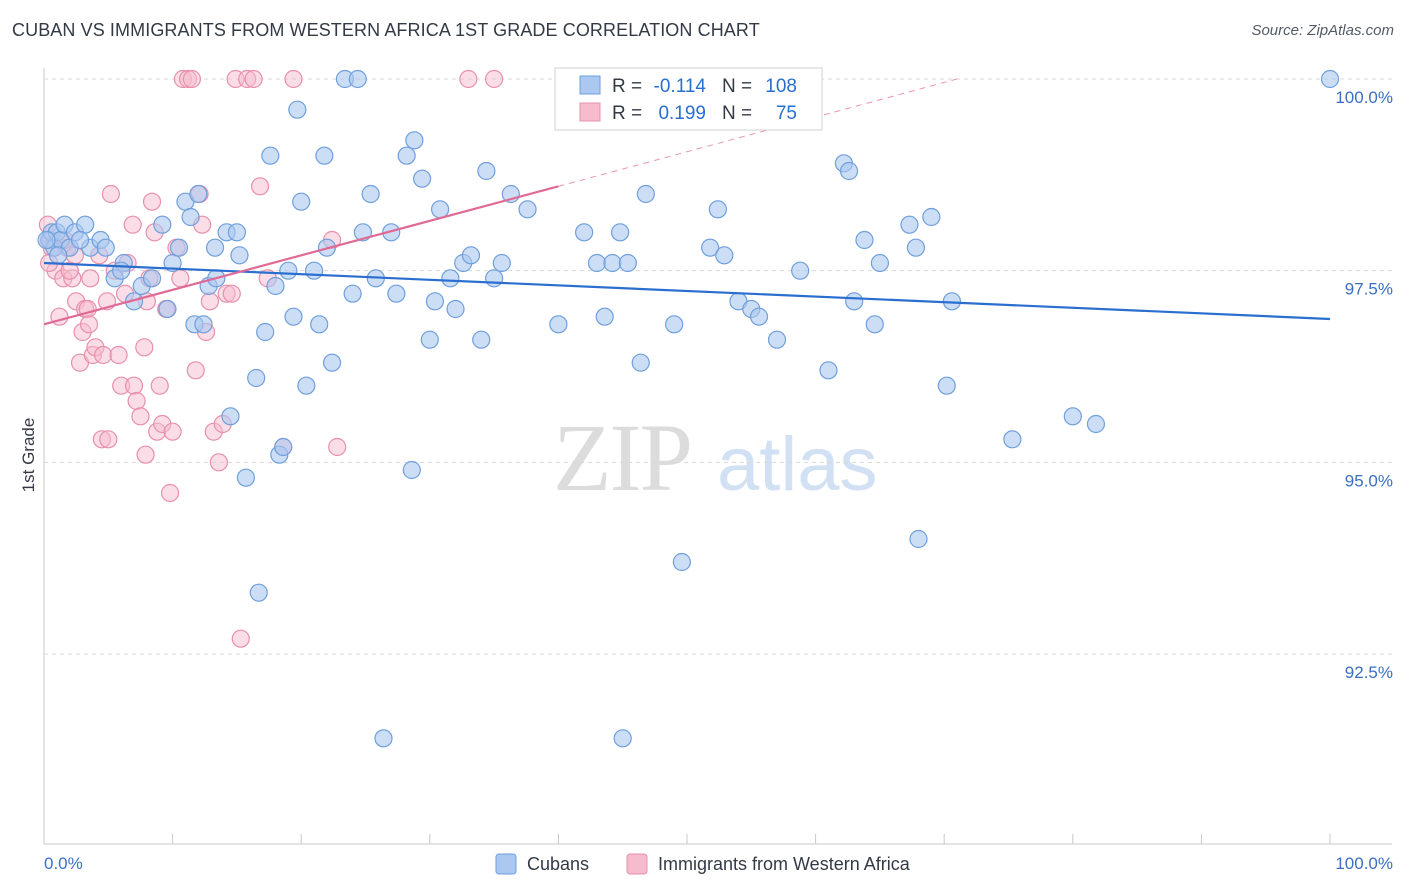  Describe the element at coordinates (1369, 480) in the screenshot. I see `y-tick-label: 95.0%` at that location.